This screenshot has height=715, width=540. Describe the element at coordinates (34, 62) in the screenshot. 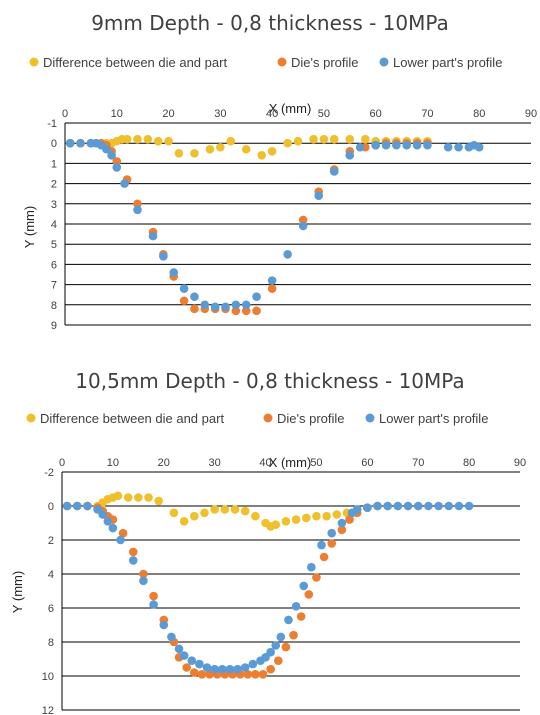

I see `legend-1-diff-marker` at that location.